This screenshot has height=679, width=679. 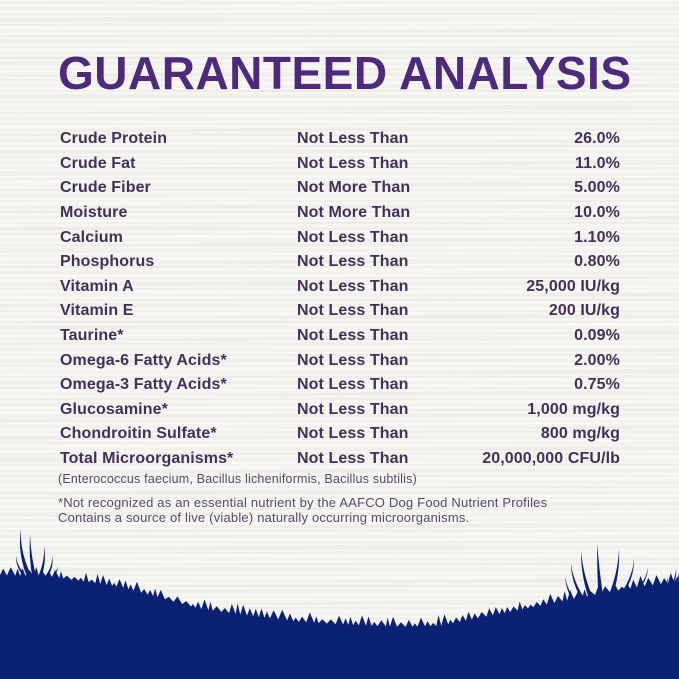 I want to click on nutrient-value: 800 mg/kg, so click(x=580, y=434).